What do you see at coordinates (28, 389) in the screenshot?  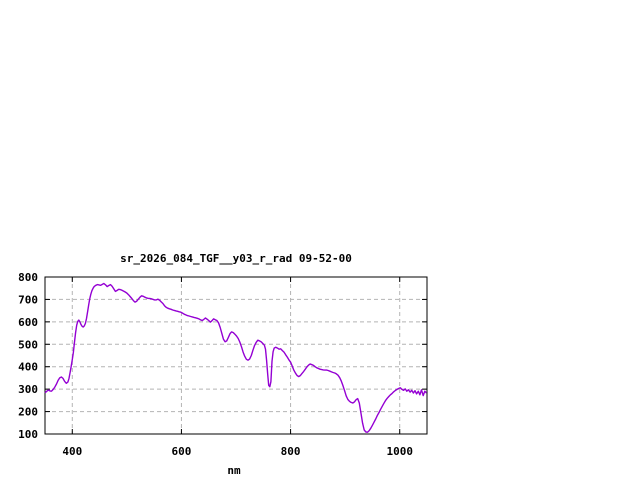 I see `y-tick-label: 300` at bounding box center [28, 389].